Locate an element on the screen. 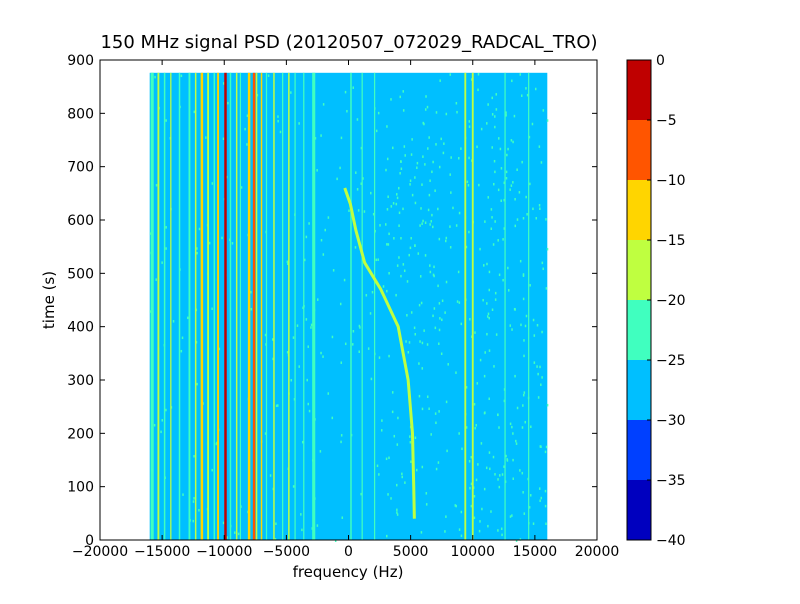 This screenshot has width=800, height=604. y-tick-label: 800 is located at coordinates (80, 114).